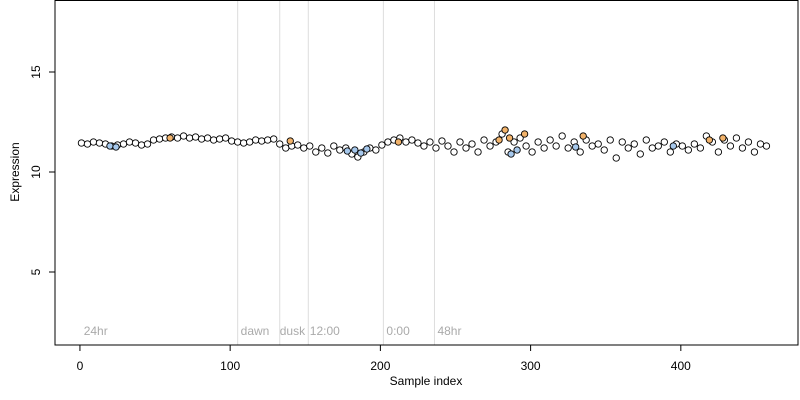 The width and height of the screenshot is (800, 400). Describe the element at coordinates (36, 271) in the screenshot. I see `y-tick-label: 5` at that location.